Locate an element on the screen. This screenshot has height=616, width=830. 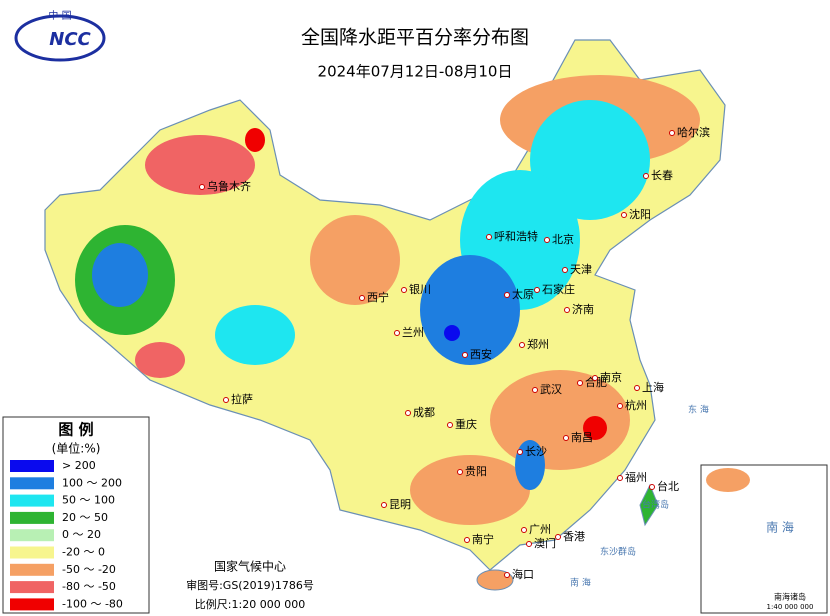
logo-top: 中 国 is located at coordinates (59, 15).